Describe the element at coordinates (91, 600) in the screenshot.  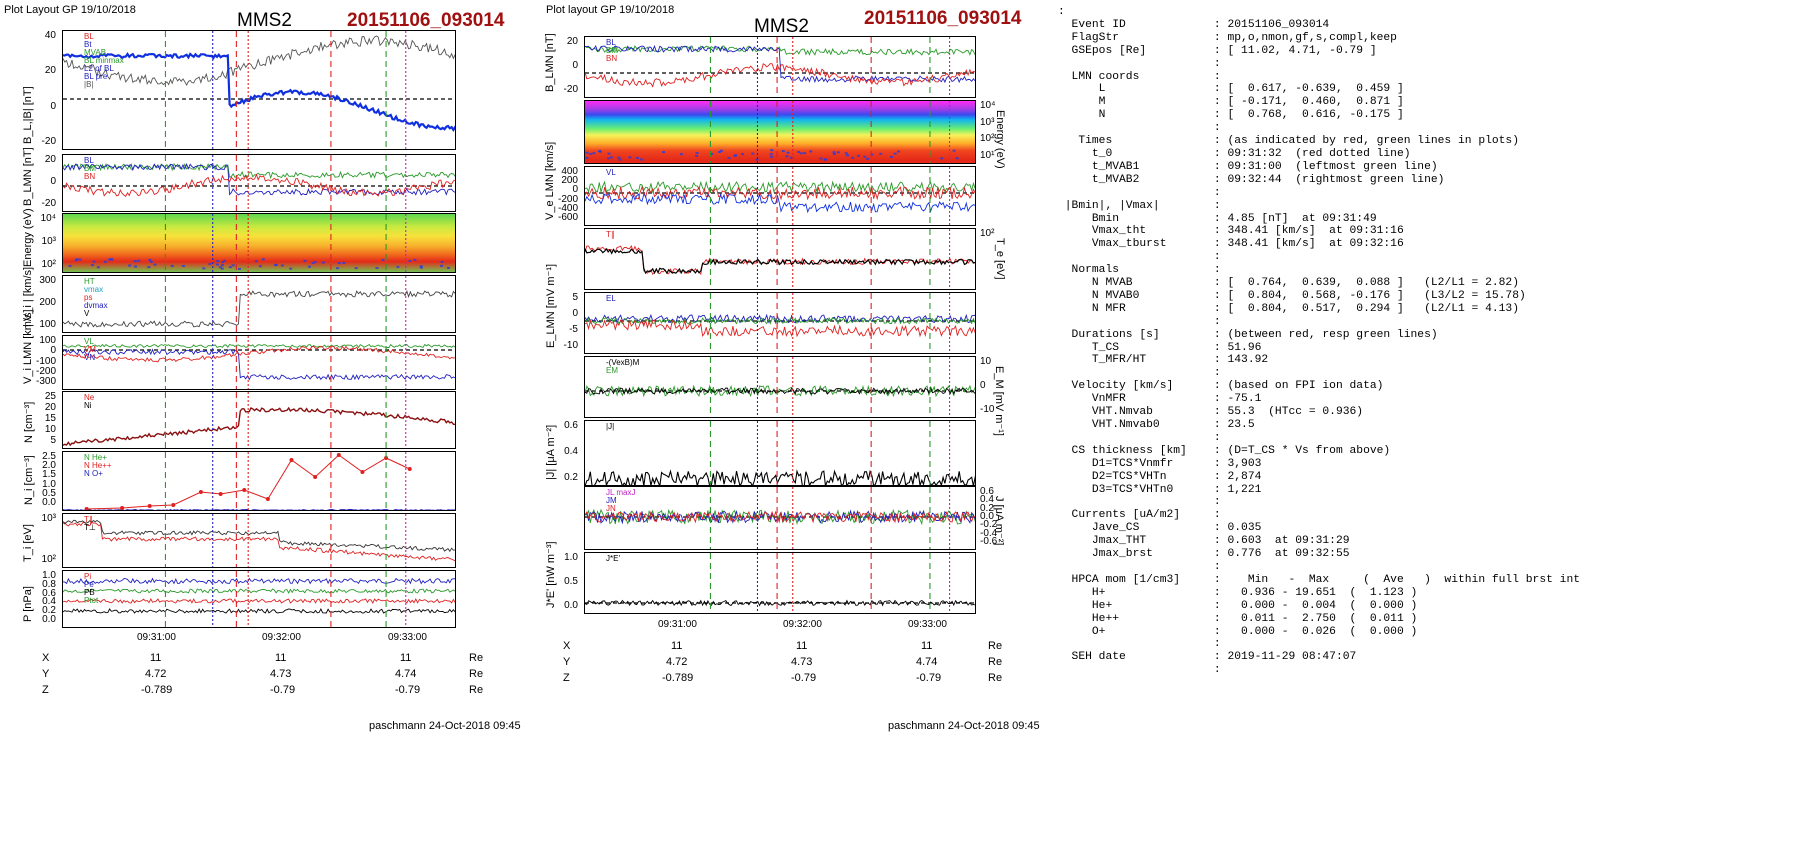
I see `legend-entry: Ptot` at that location.